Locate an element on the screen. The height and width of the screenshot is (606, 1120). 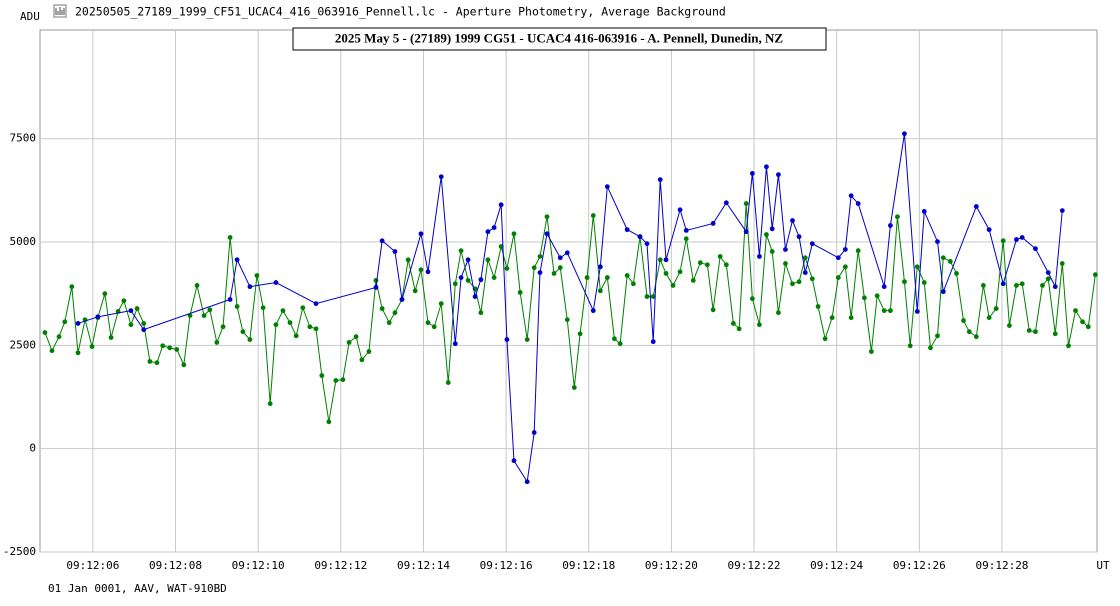
x-tick-label: 09:12:28 is located at coordinates (1001, 565).